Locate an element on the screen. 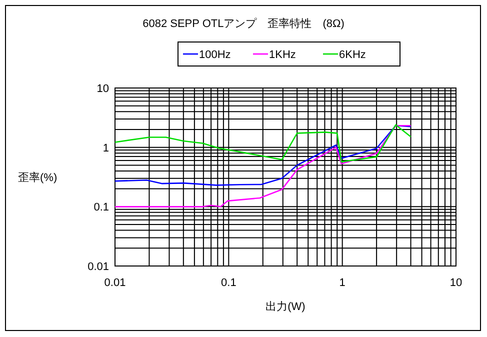 This screenshot has width=487, height=337. legend-label: 6KHz is located at coordinates (352, 55).